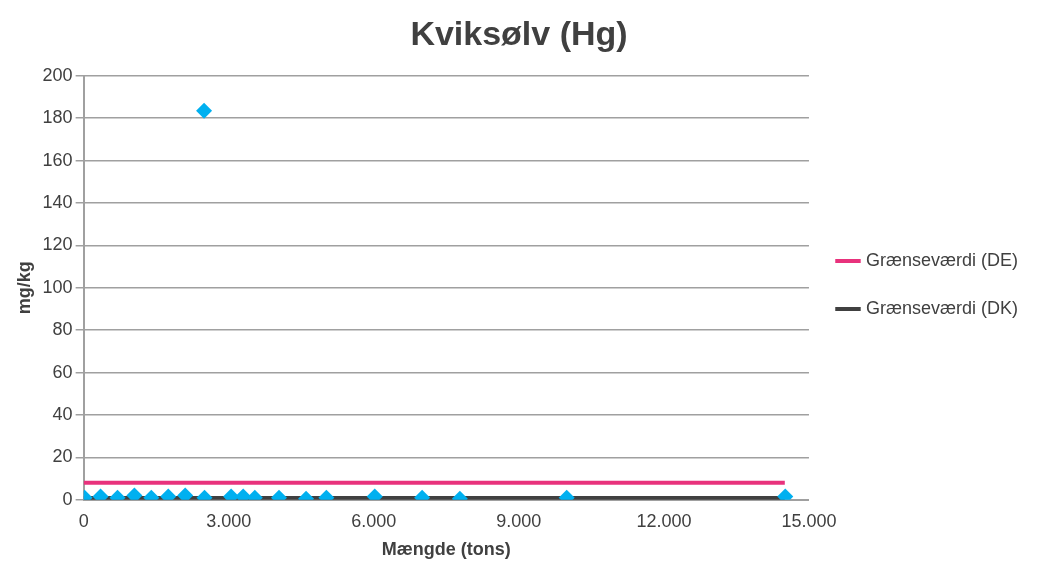  I want to click on legend-label: Grænseværdi (DE), so click(942, 259).